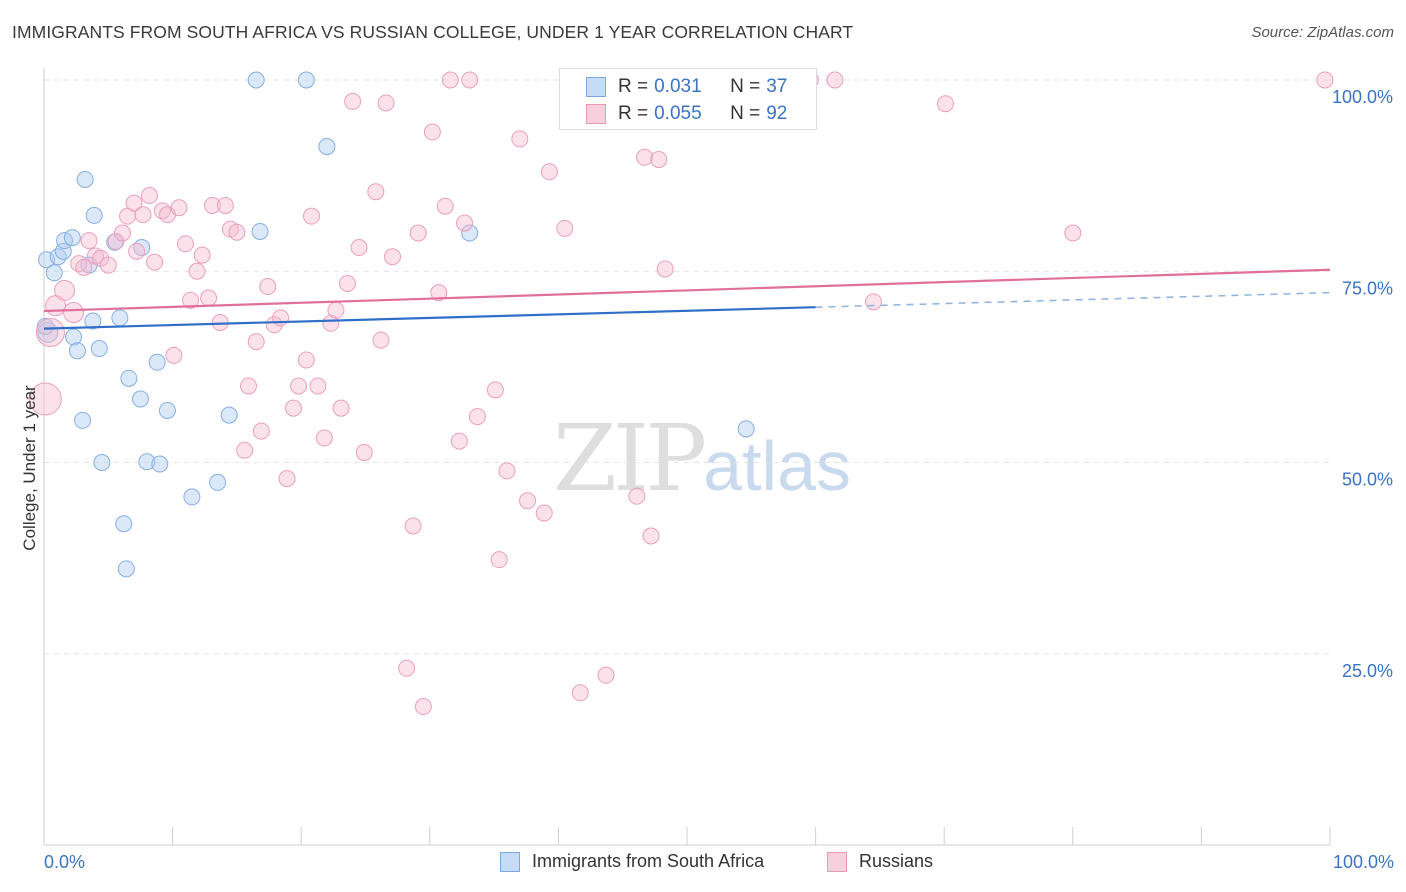 This screenshot has height=892, width=1406. Describe the element at coordinates (633, 113) in the screenshot. I see `legend-r-label: R =` at that location.